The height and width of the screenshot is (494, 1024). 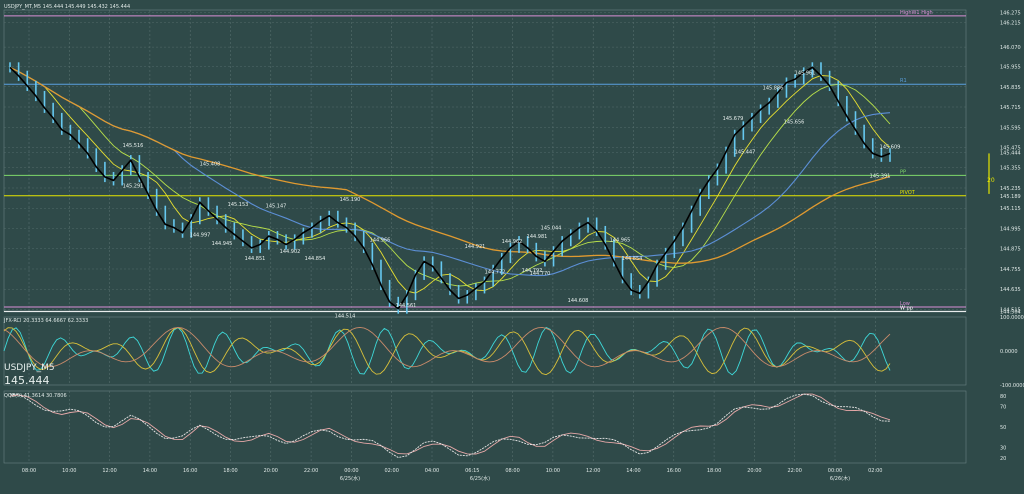 I want to click on price-axis-tick: 146.215, so click(x=1010, y=24).